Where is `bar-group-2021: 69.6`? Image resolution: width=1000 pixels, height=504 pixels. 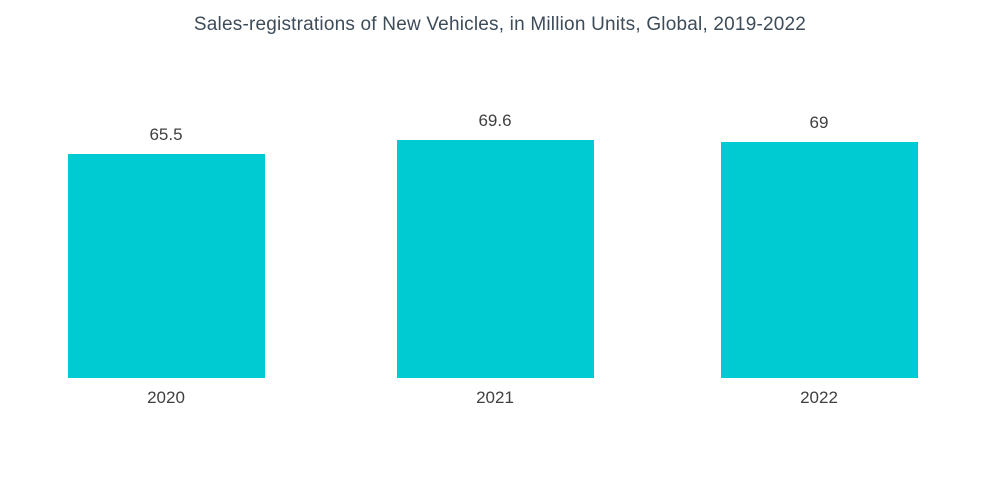 bar-group-2021: 69.6 is located at coordinates (495, 244).